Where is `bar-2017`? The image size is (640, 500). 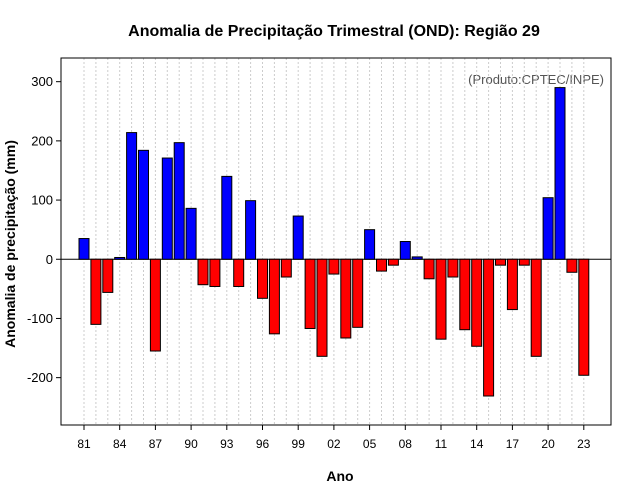 bar-2017 is located at coordinates (512, 284).